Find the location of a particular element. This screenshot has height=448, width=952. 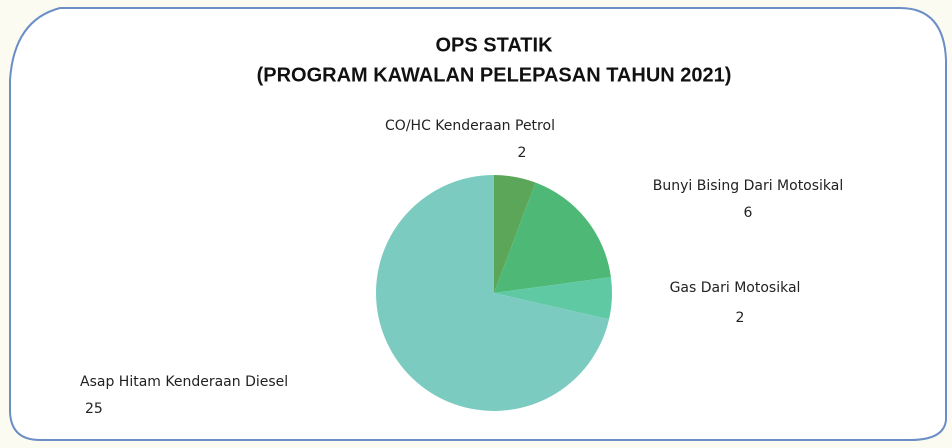

slice-label: Asap Hitam Kenderaan Diesel is located at coordinates (184, 382).